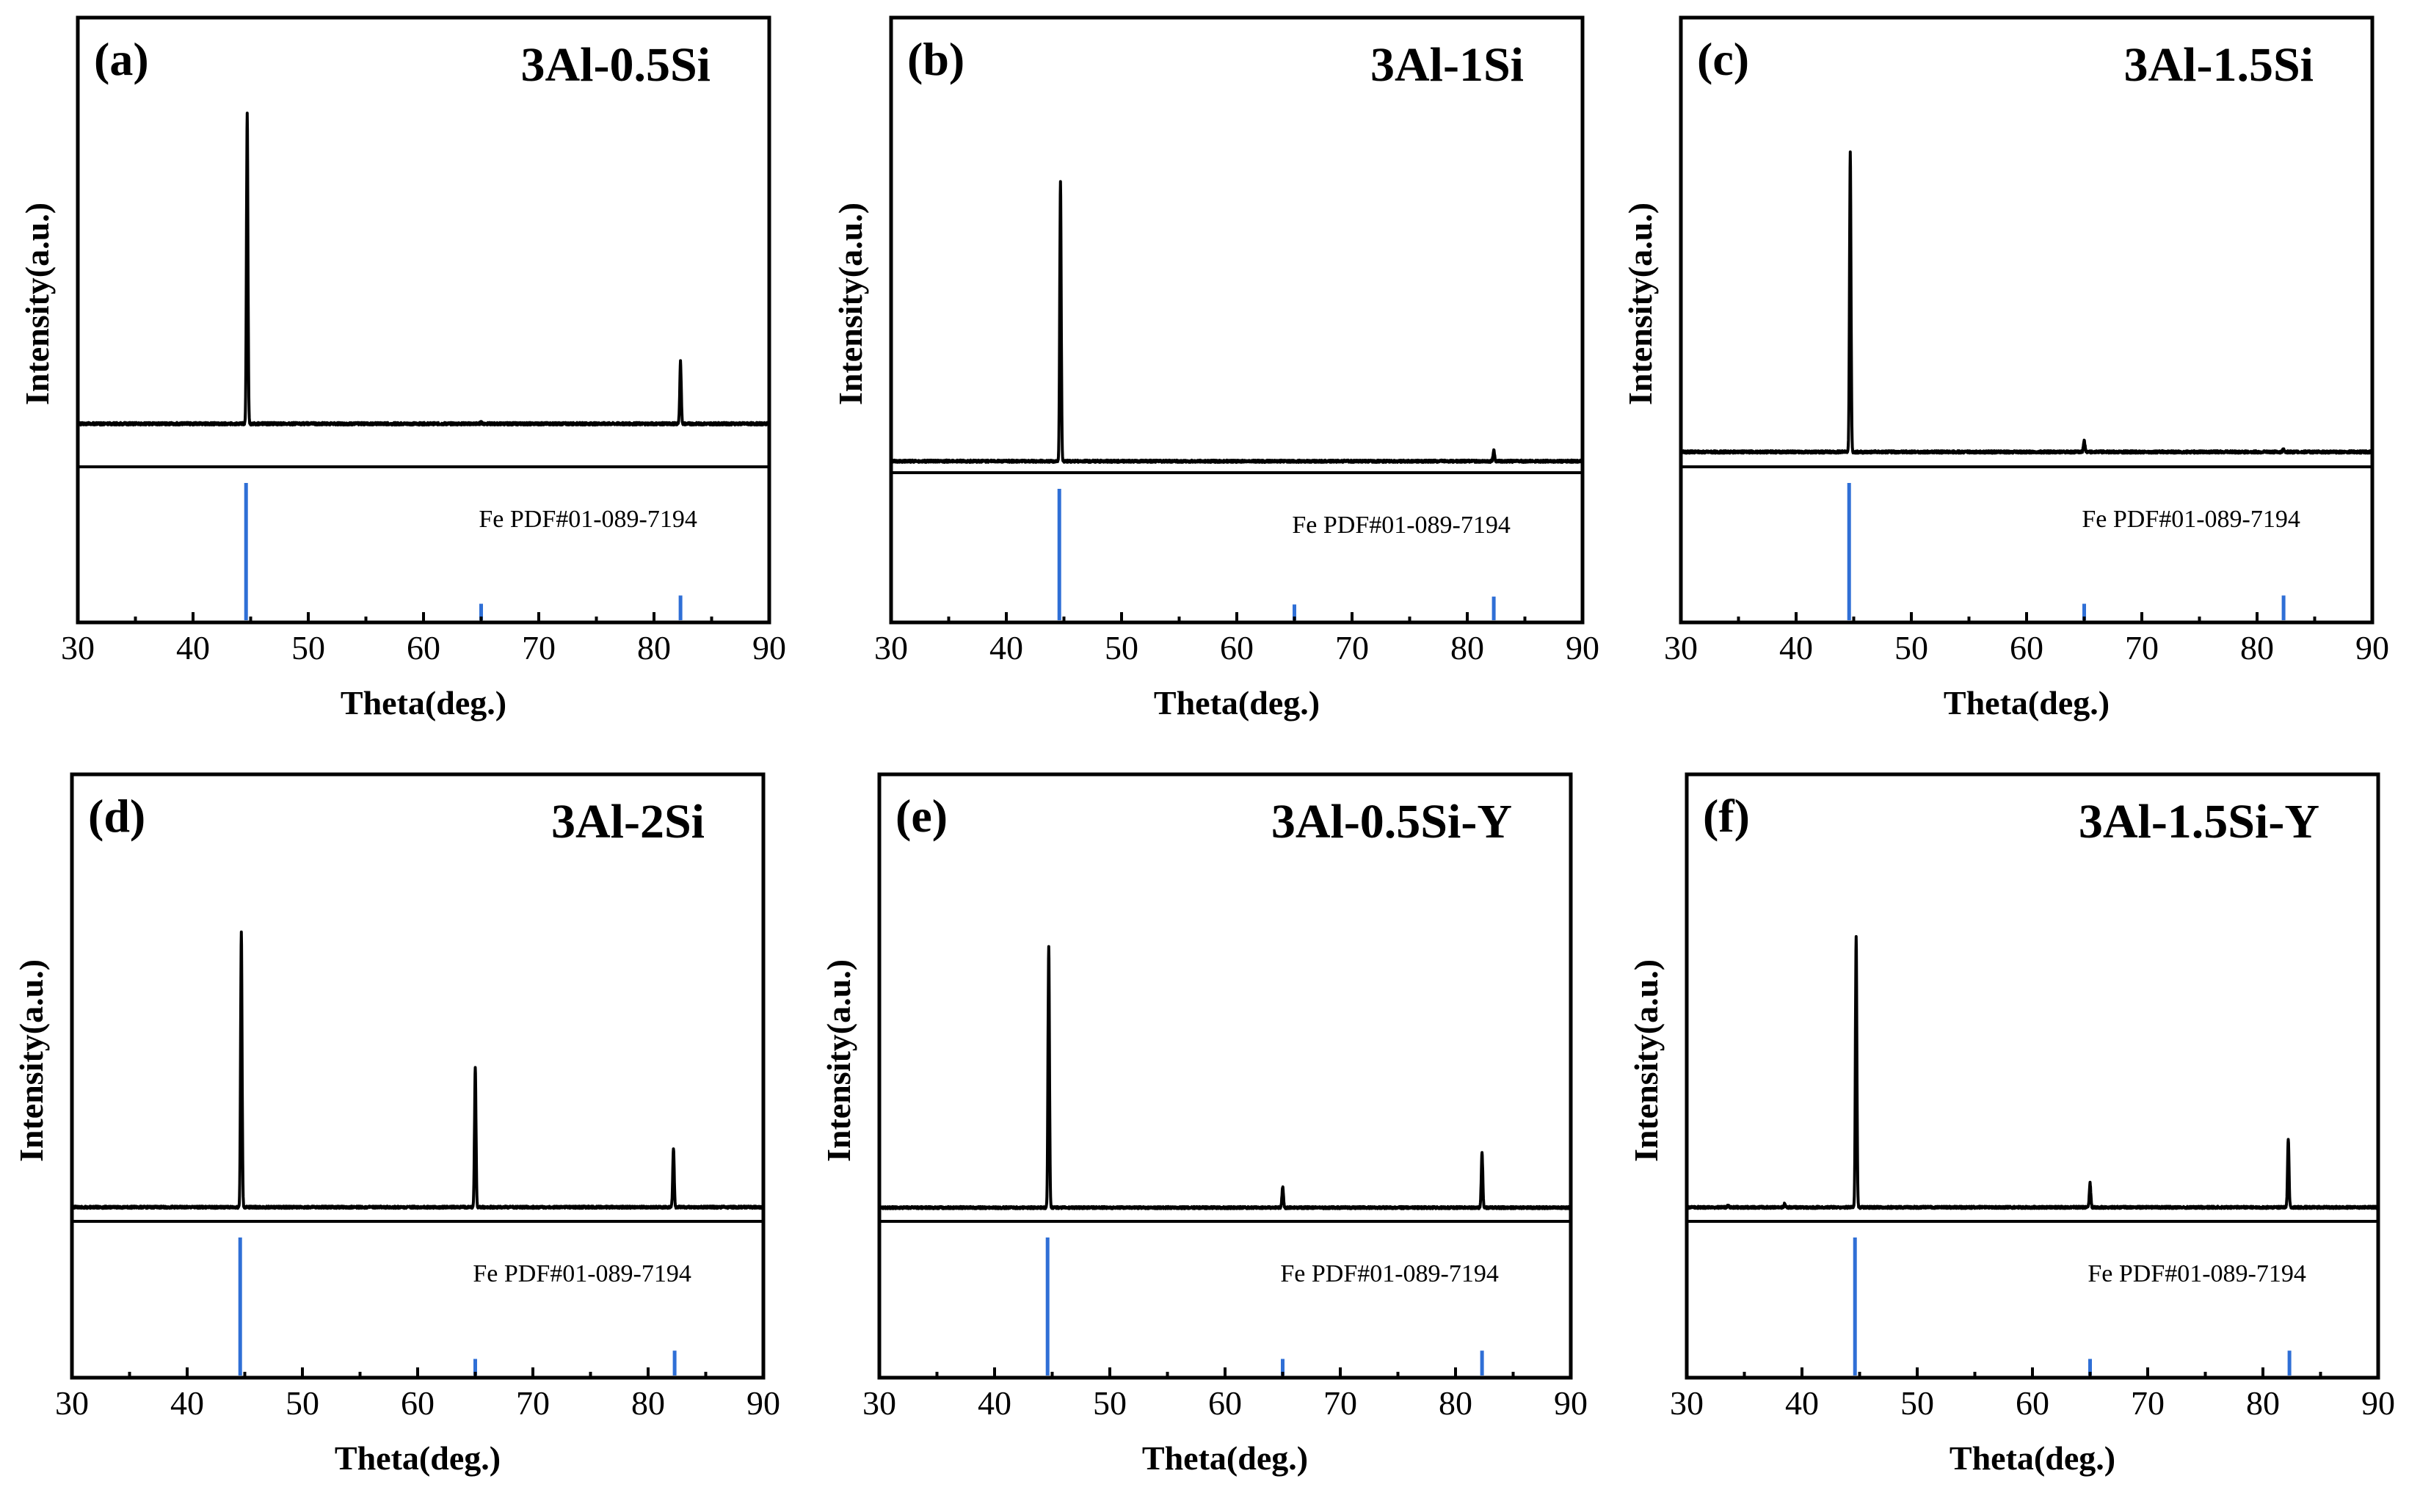  Describe the element at coordinates (116, 816) in the screenshot. I see `panel-label: (d)` at that location.